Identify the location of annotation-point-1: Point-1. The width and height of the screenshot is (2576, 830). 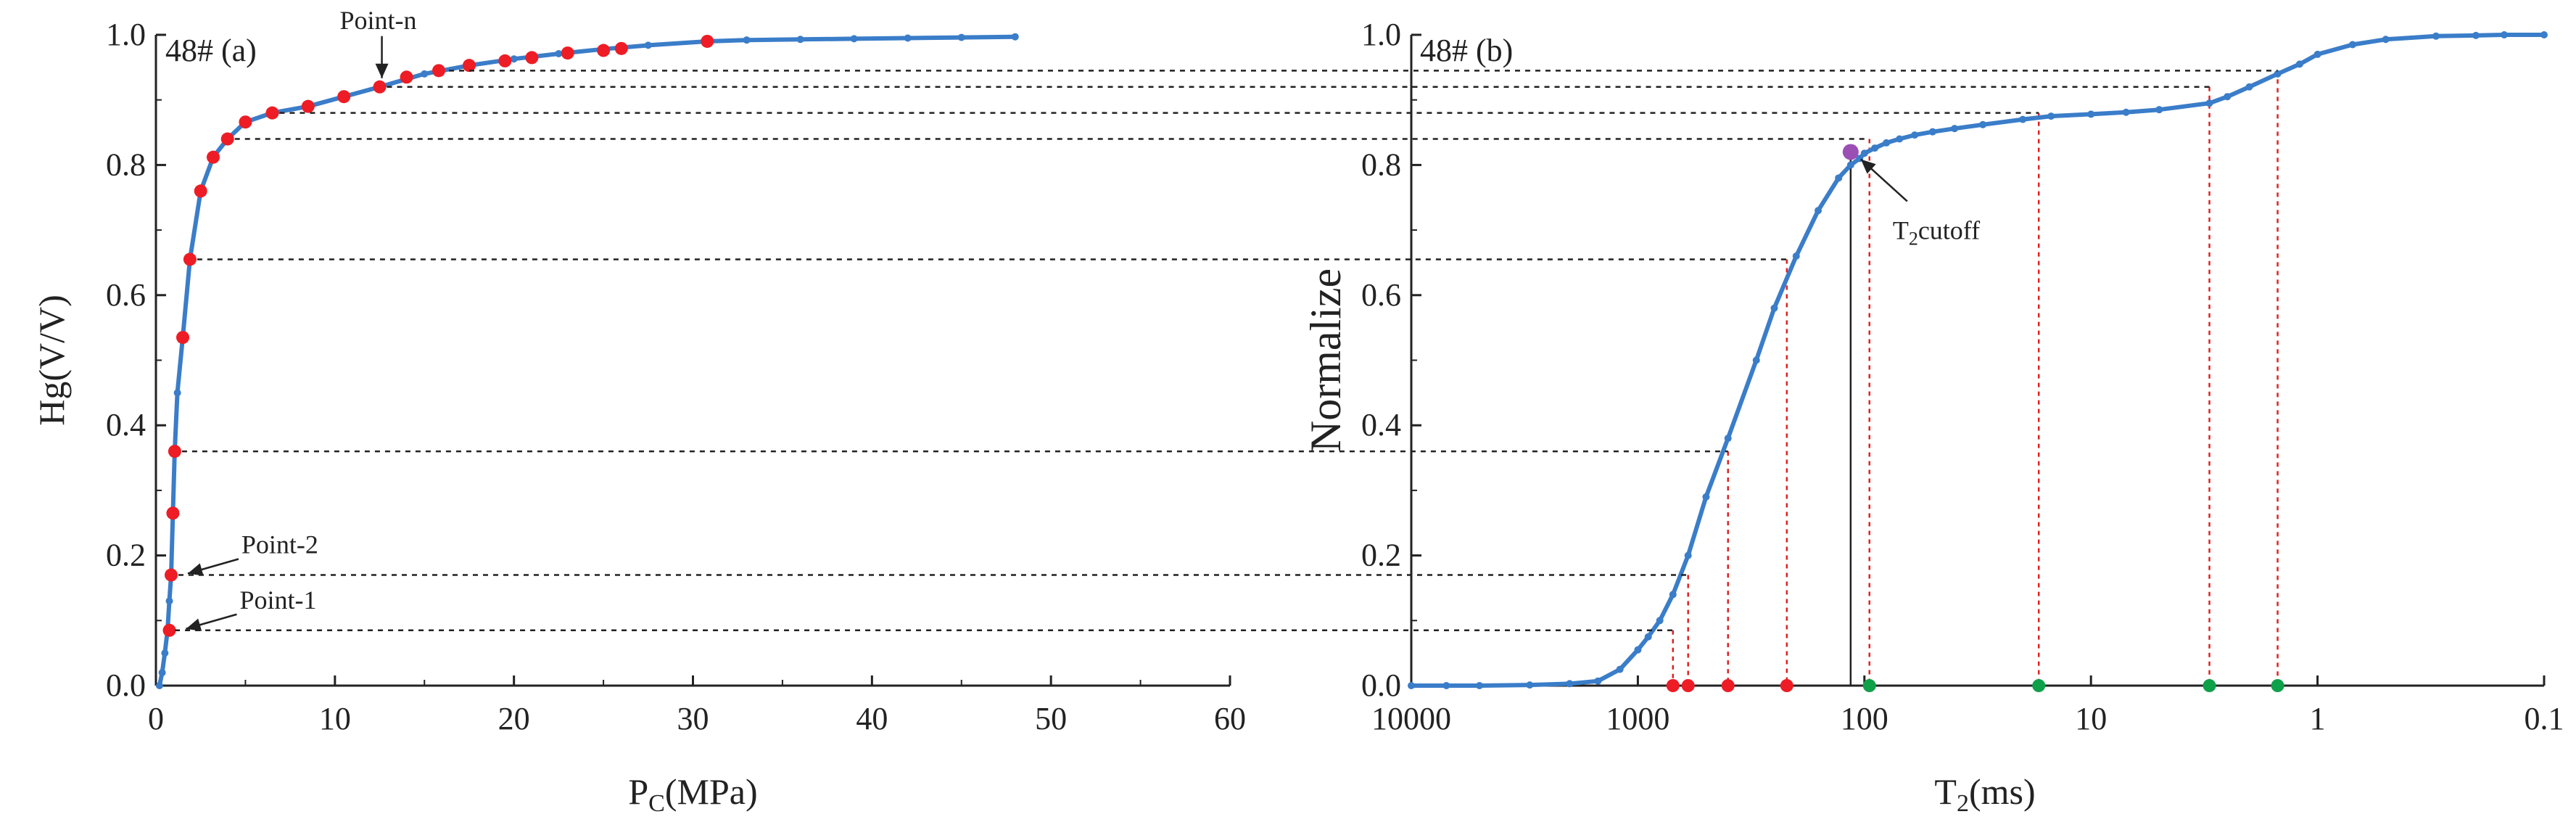
(277, 600).